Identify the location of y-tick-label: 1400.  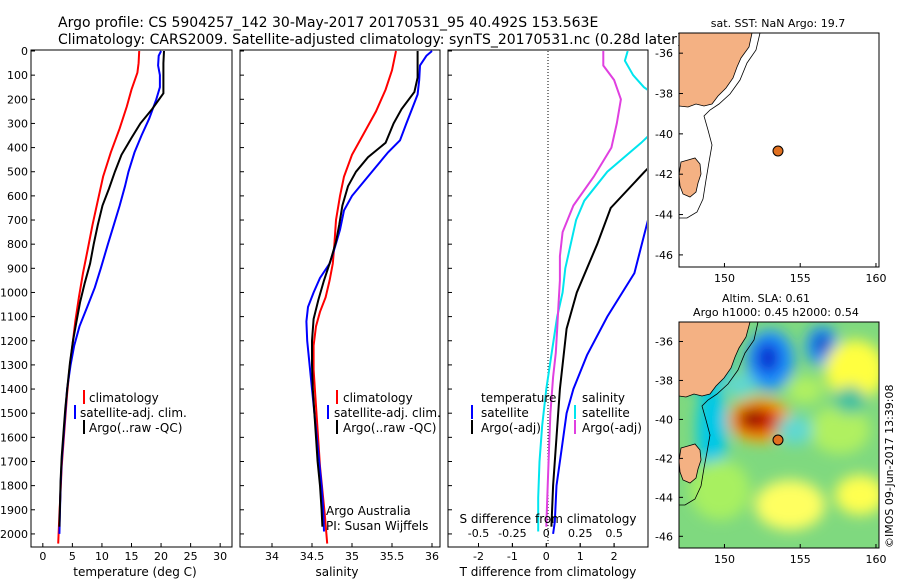
(14, 389).